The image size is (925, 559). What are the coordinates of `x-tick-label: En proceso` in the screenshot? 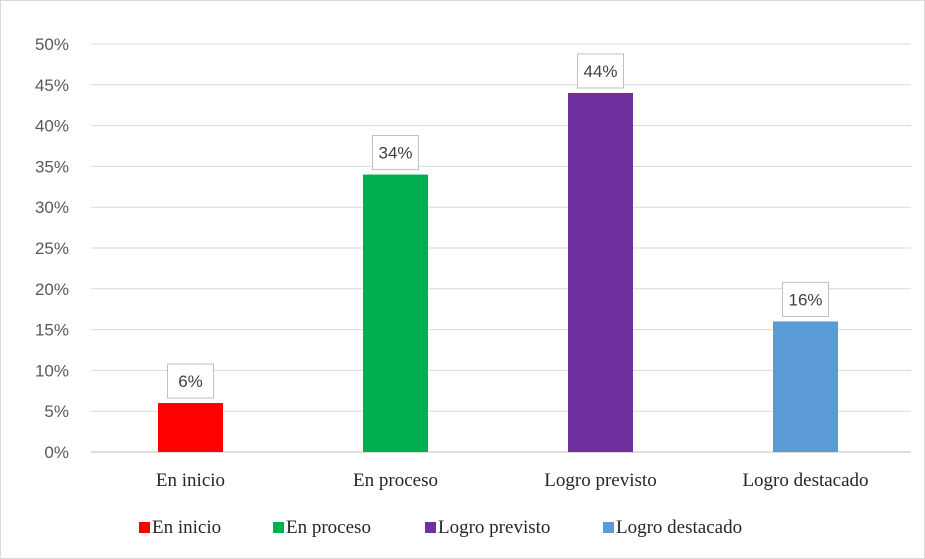 It's located at (395, 480).